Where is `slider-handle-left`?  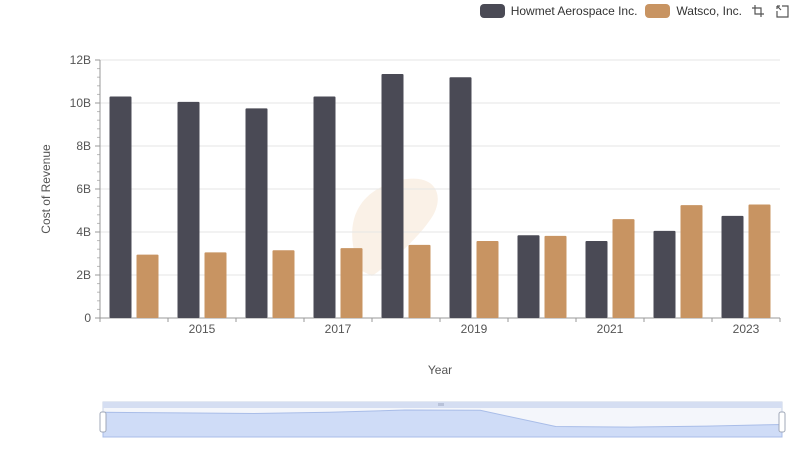 slider-handle-left is located at coordinates (103, 422).